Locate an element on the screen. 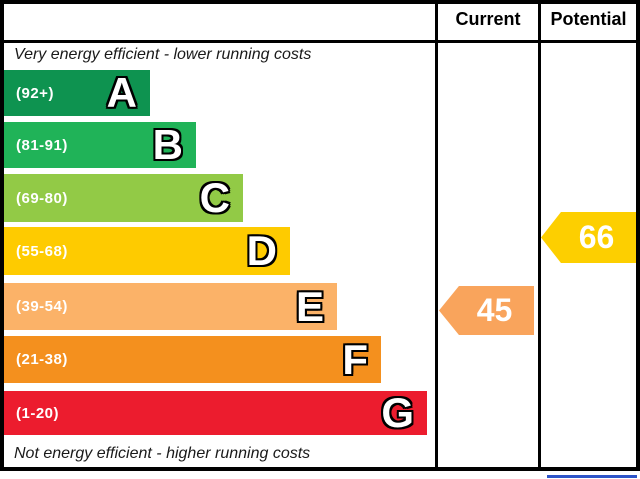 Image resolution: width=640 pixels, height=479 pixels. band-f-bar: (21-38) F is located at coordinates (192, 359).